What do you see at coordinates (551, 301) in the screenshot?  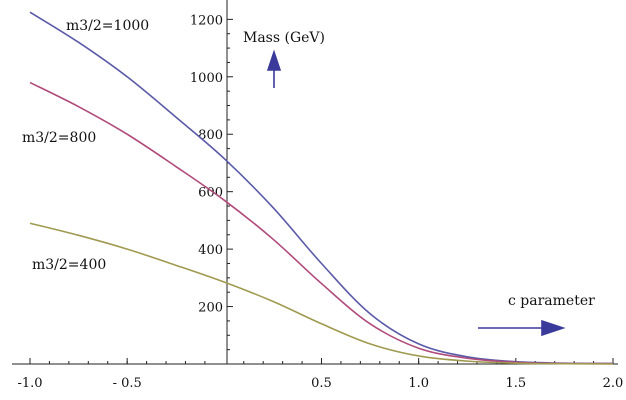 I see `x-axis-label: c parameter` at bounding box center [551, 301].